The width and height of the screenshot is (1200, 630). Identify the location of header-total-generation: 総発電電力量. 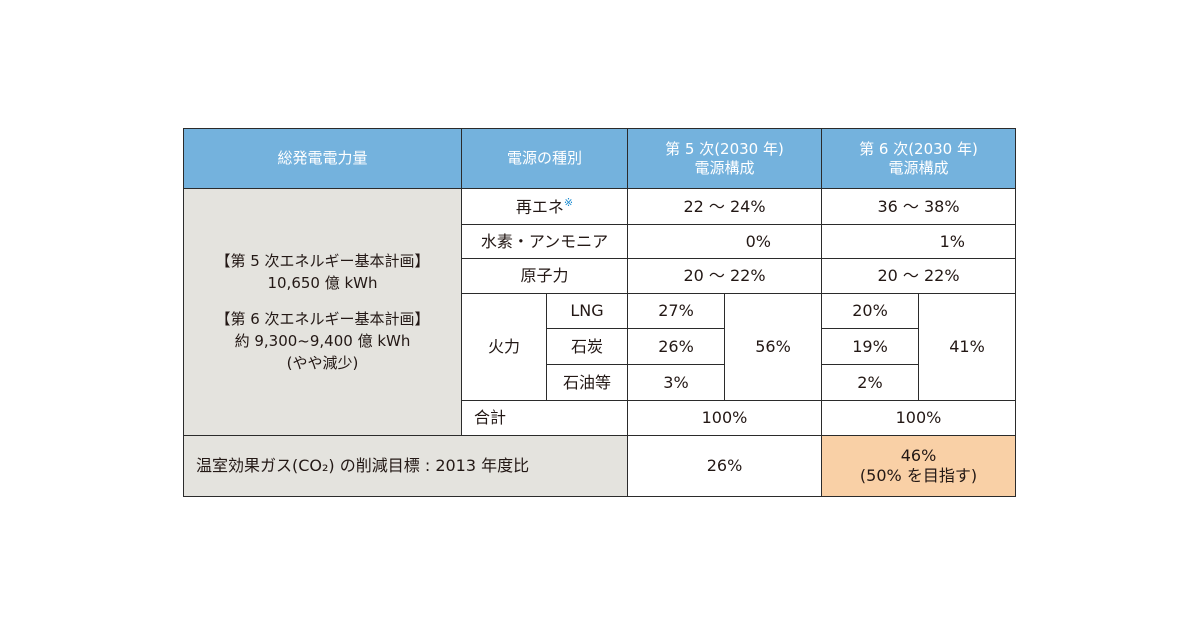
(322, 158).